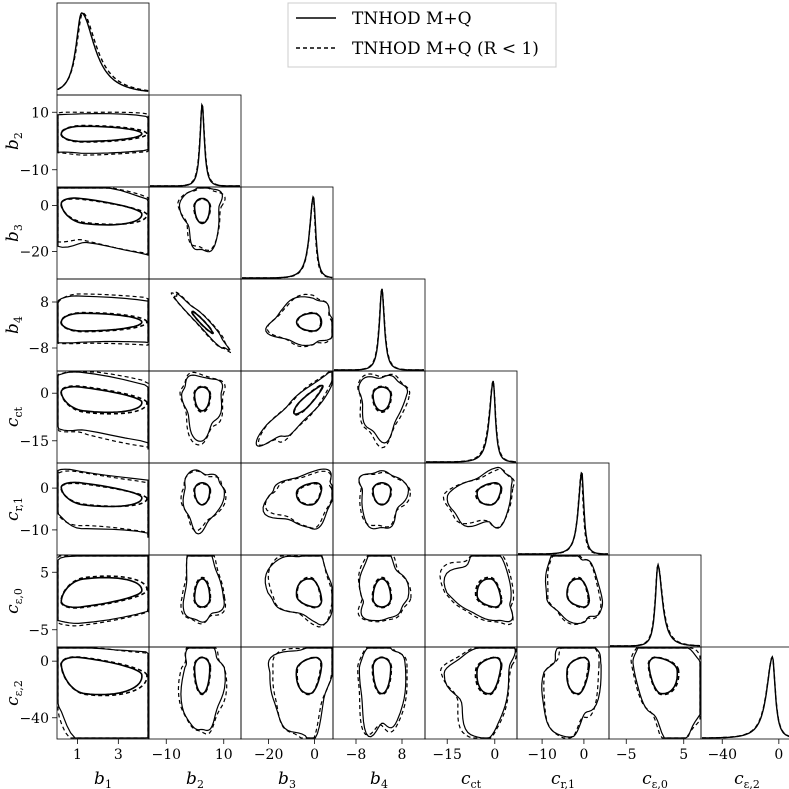 Image resolution: width=789 pixels, height=789 pixels. I want to click on ytick-label-1-0: −10, so click(34, 171).